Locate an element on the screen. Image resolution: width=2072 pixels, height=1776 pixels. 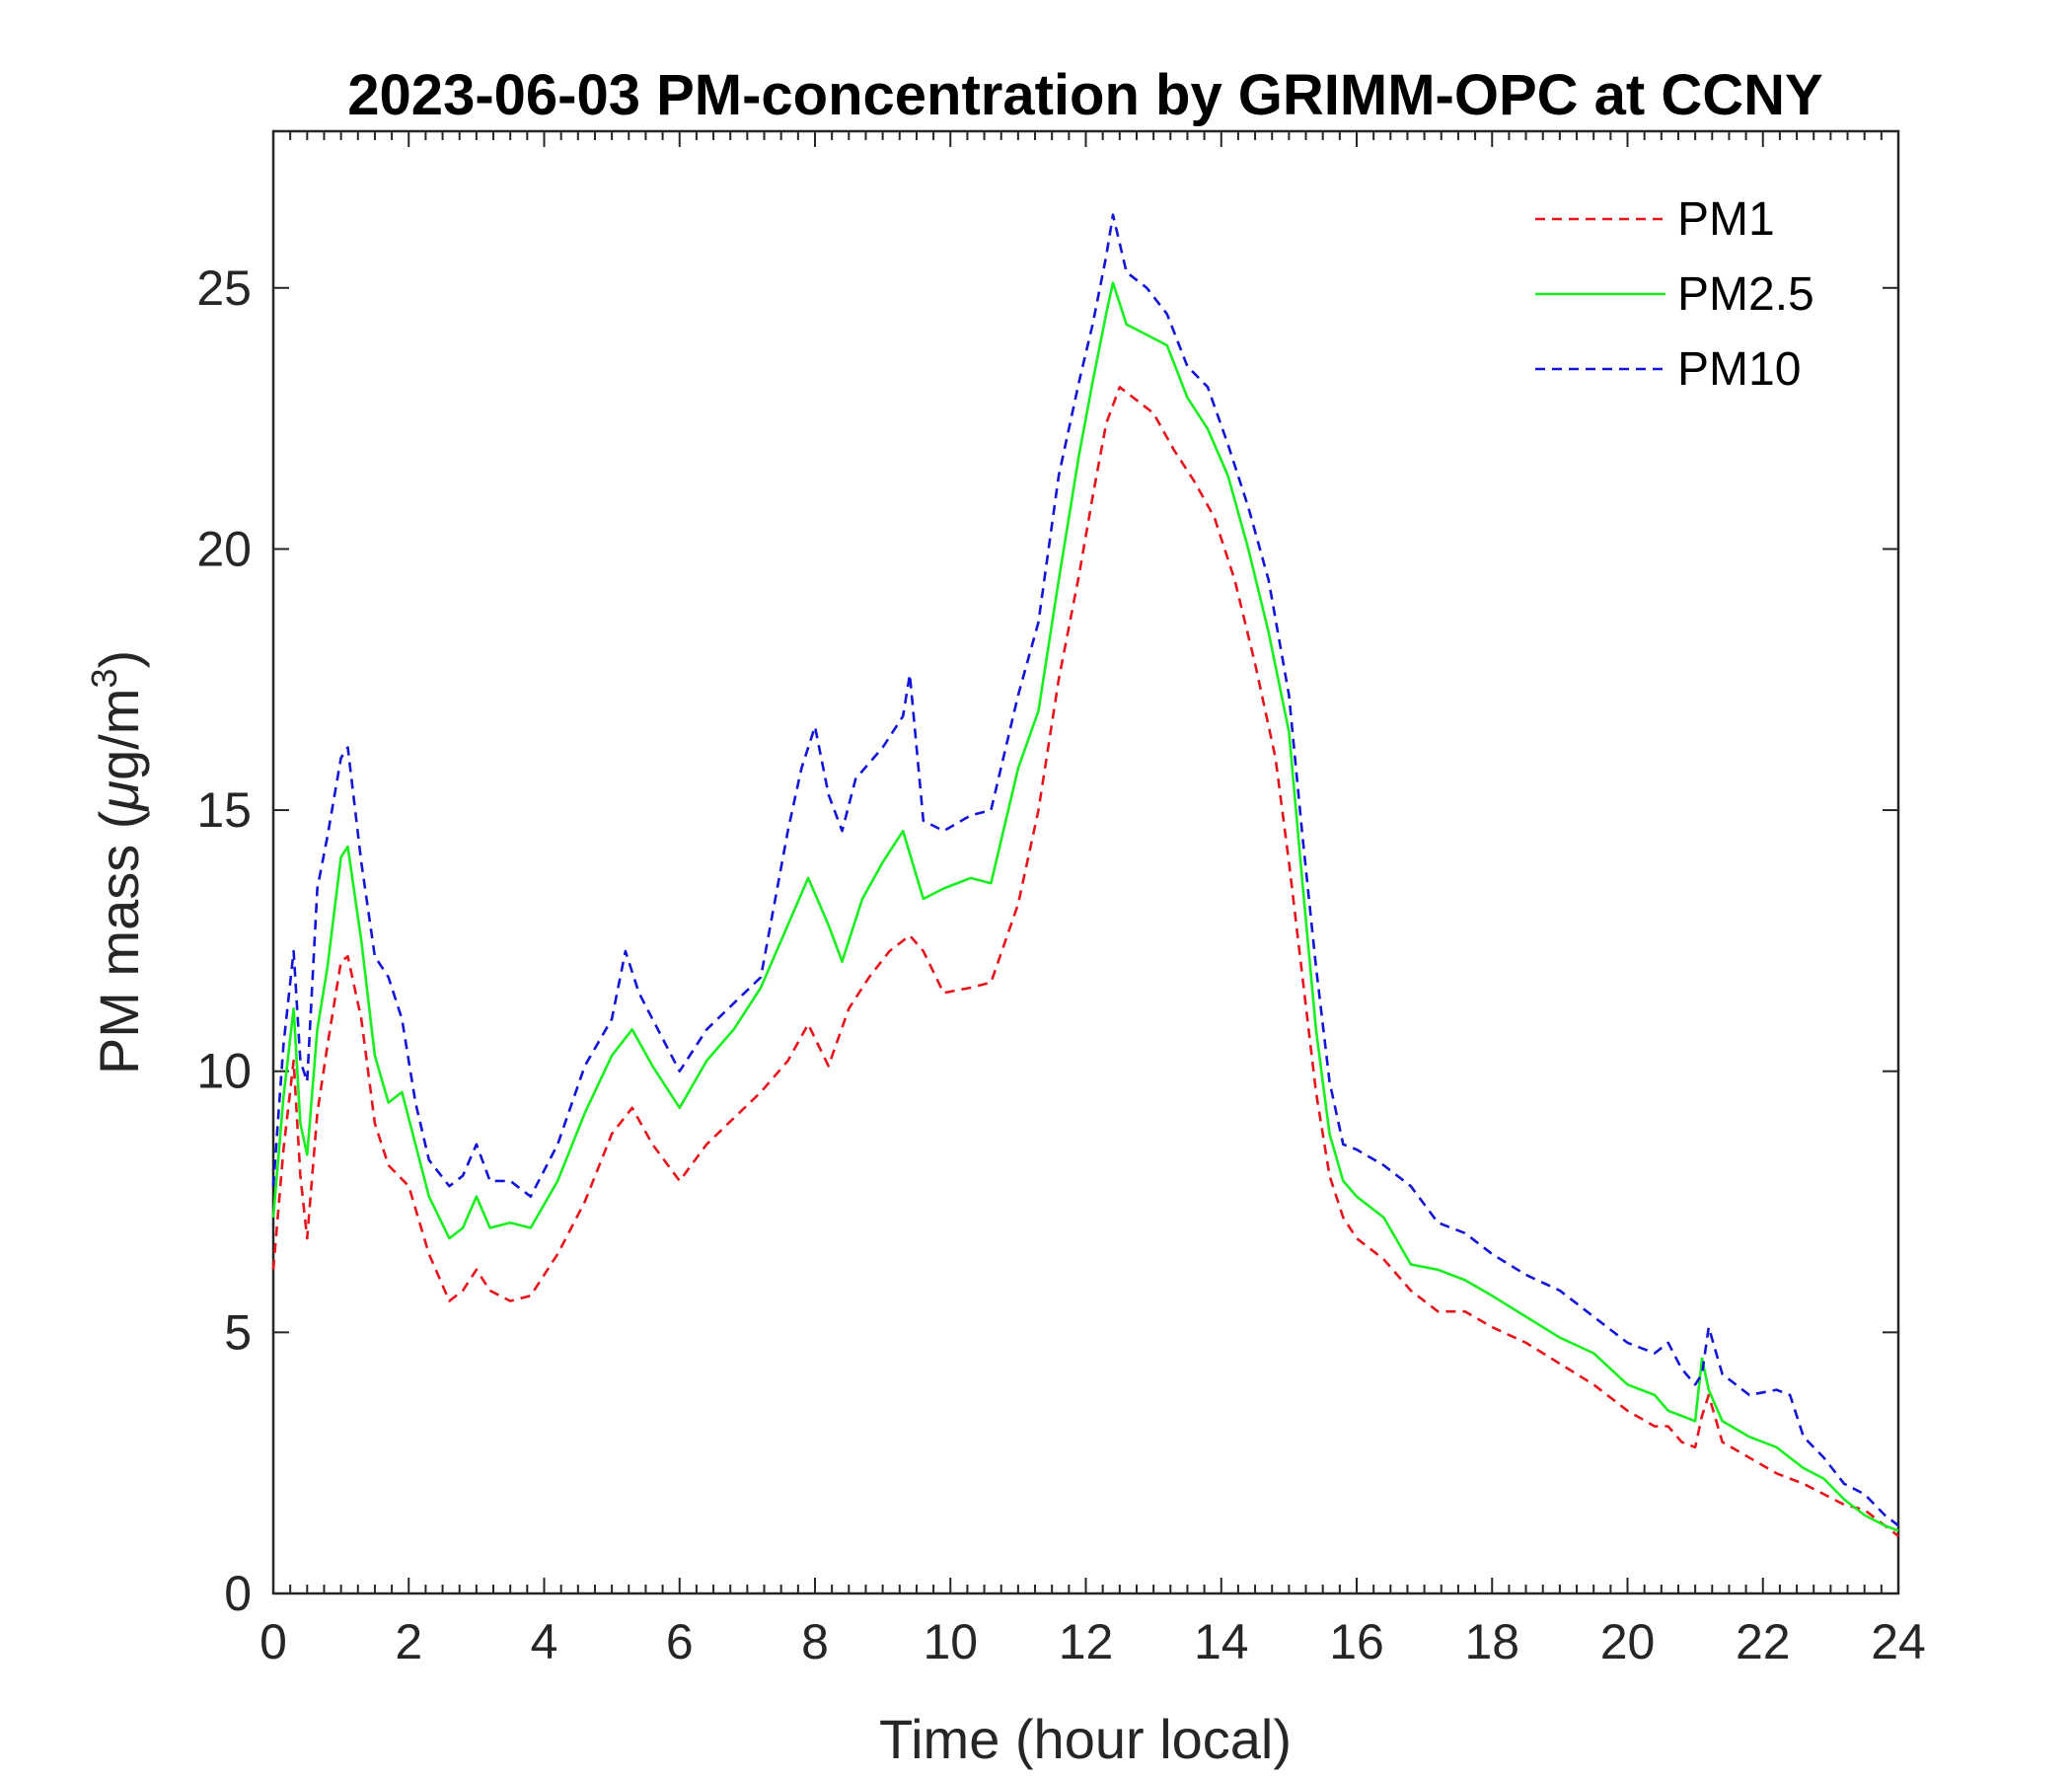
y-axis-label-unit: g/m is located at coordinates (119, 735).